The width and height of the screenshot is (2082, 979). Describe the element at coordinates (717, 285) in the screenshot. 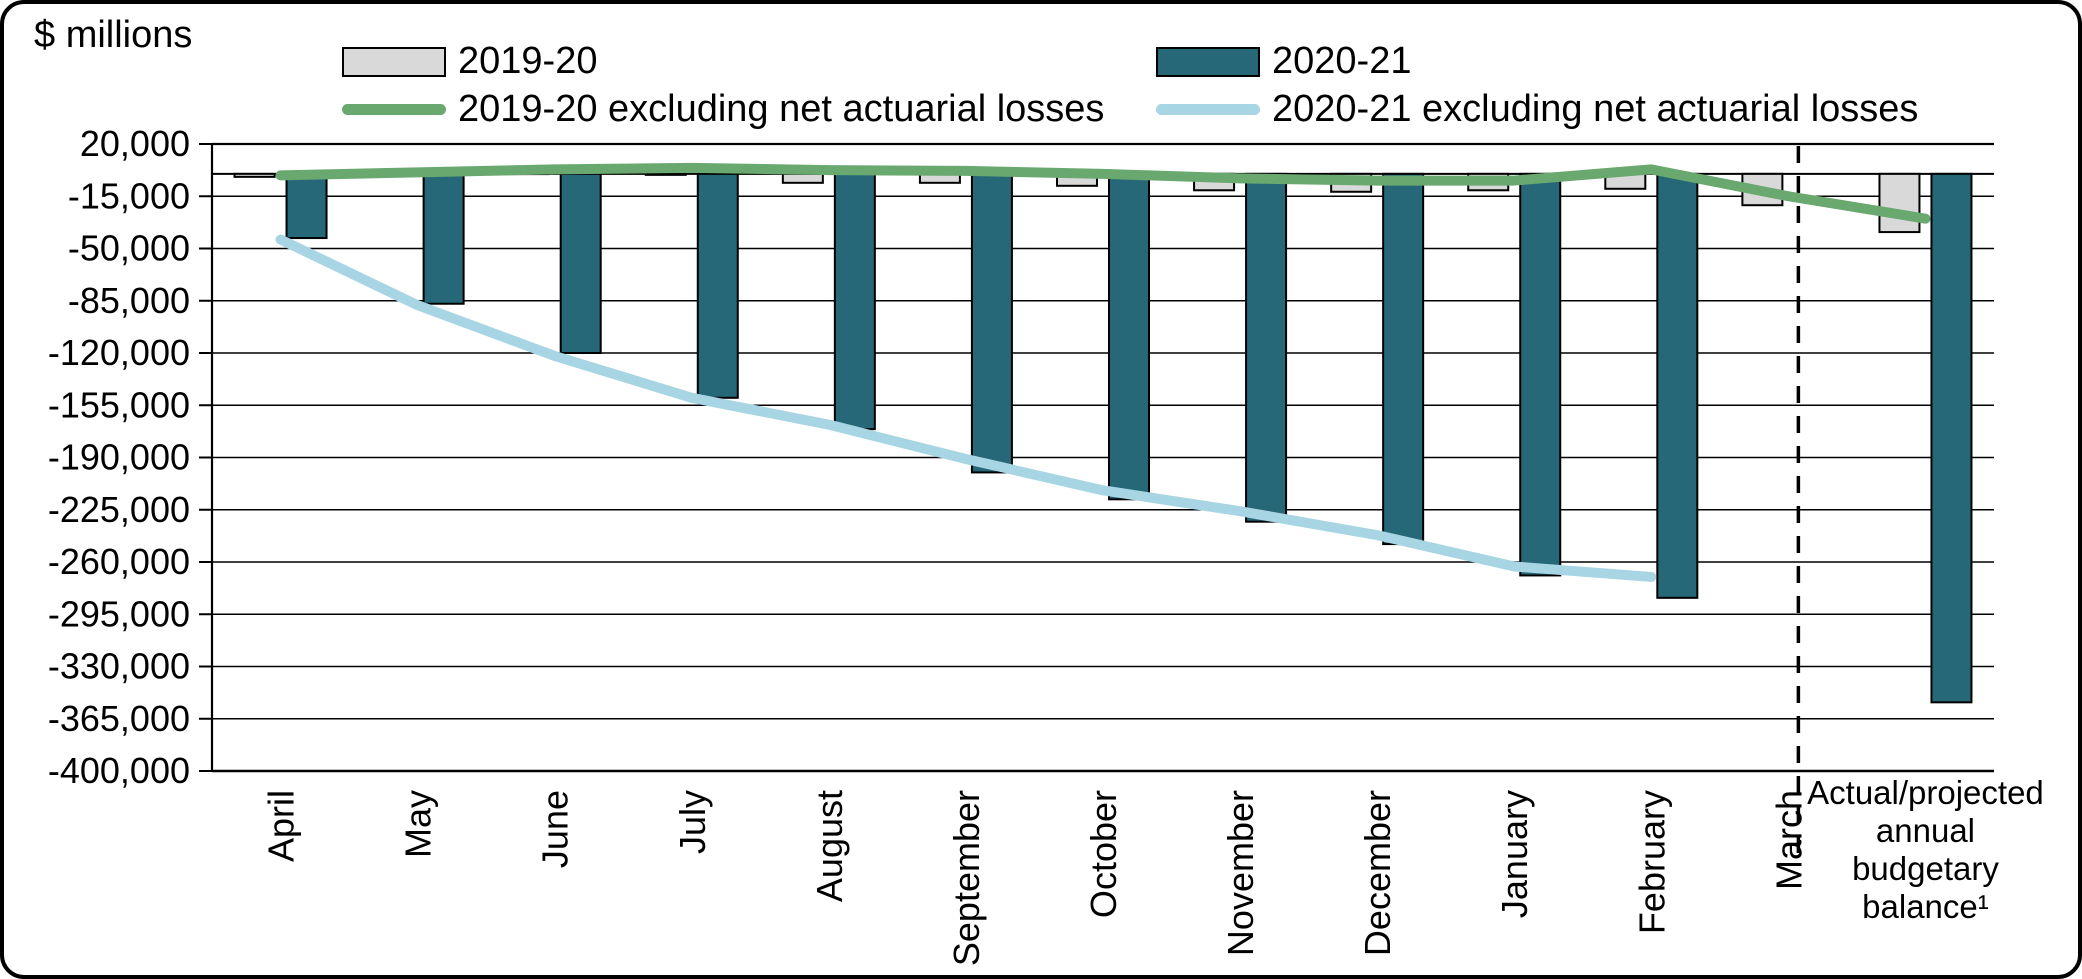

I see `bar-2020-21-July` at that location.